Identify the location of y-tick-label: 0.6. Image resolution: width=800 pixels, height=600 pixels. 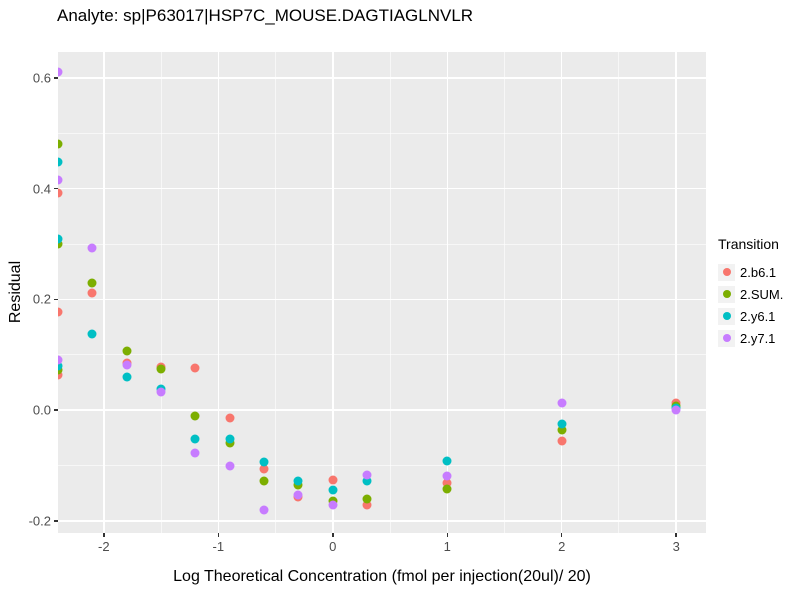
(41, 78).